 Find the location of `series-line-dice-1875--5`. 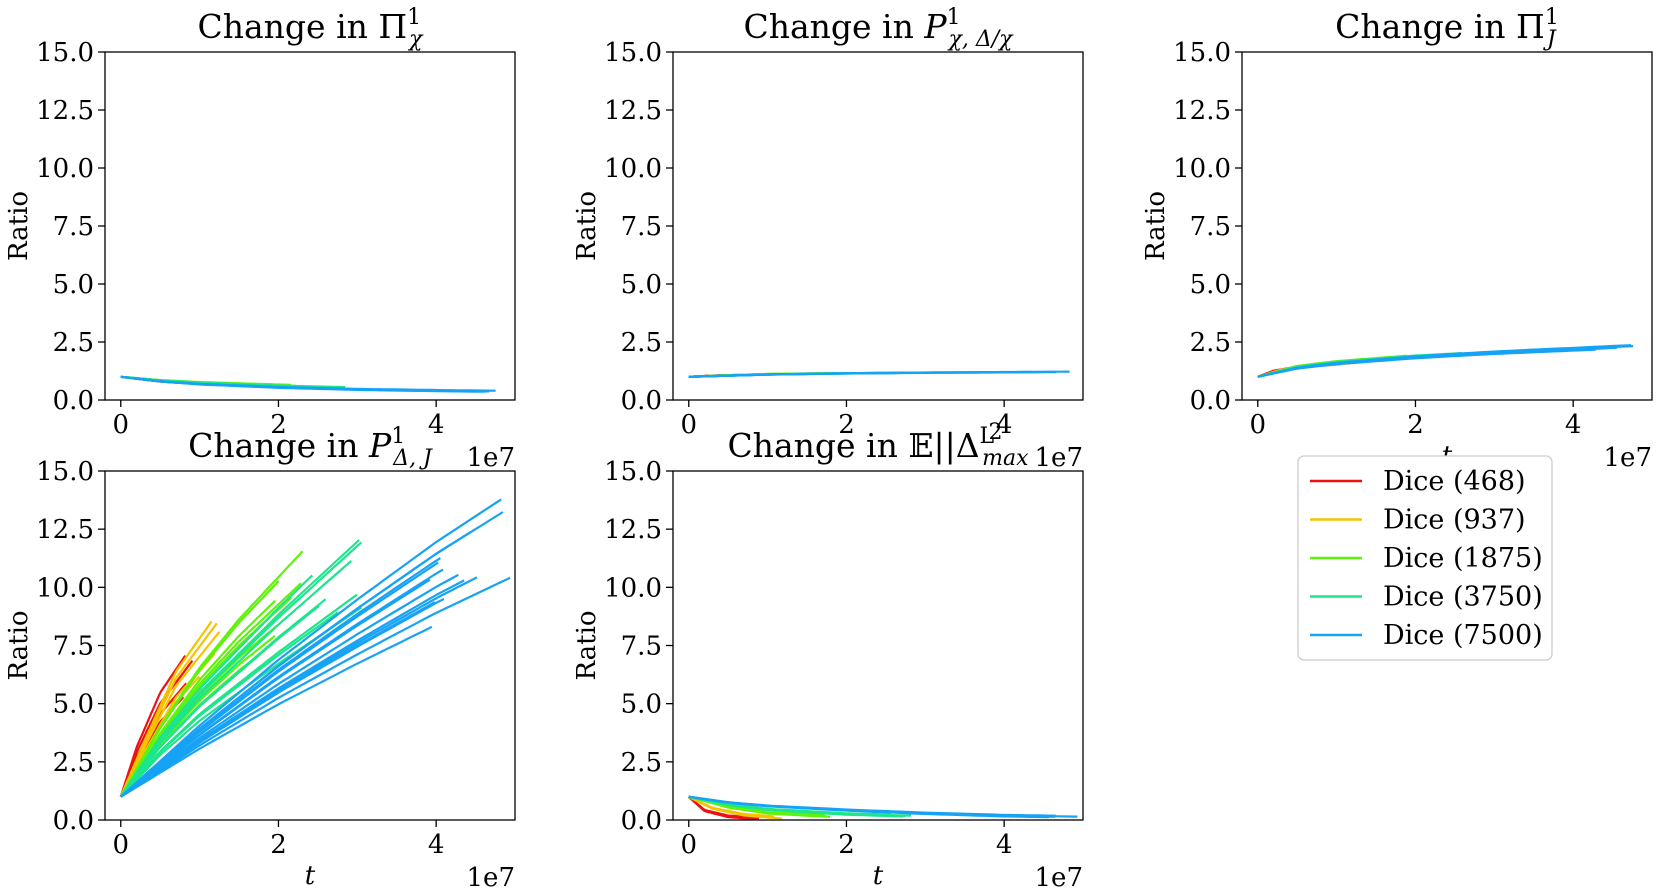

series-line-dice-1875--5 is located at coordinates (197, 699).